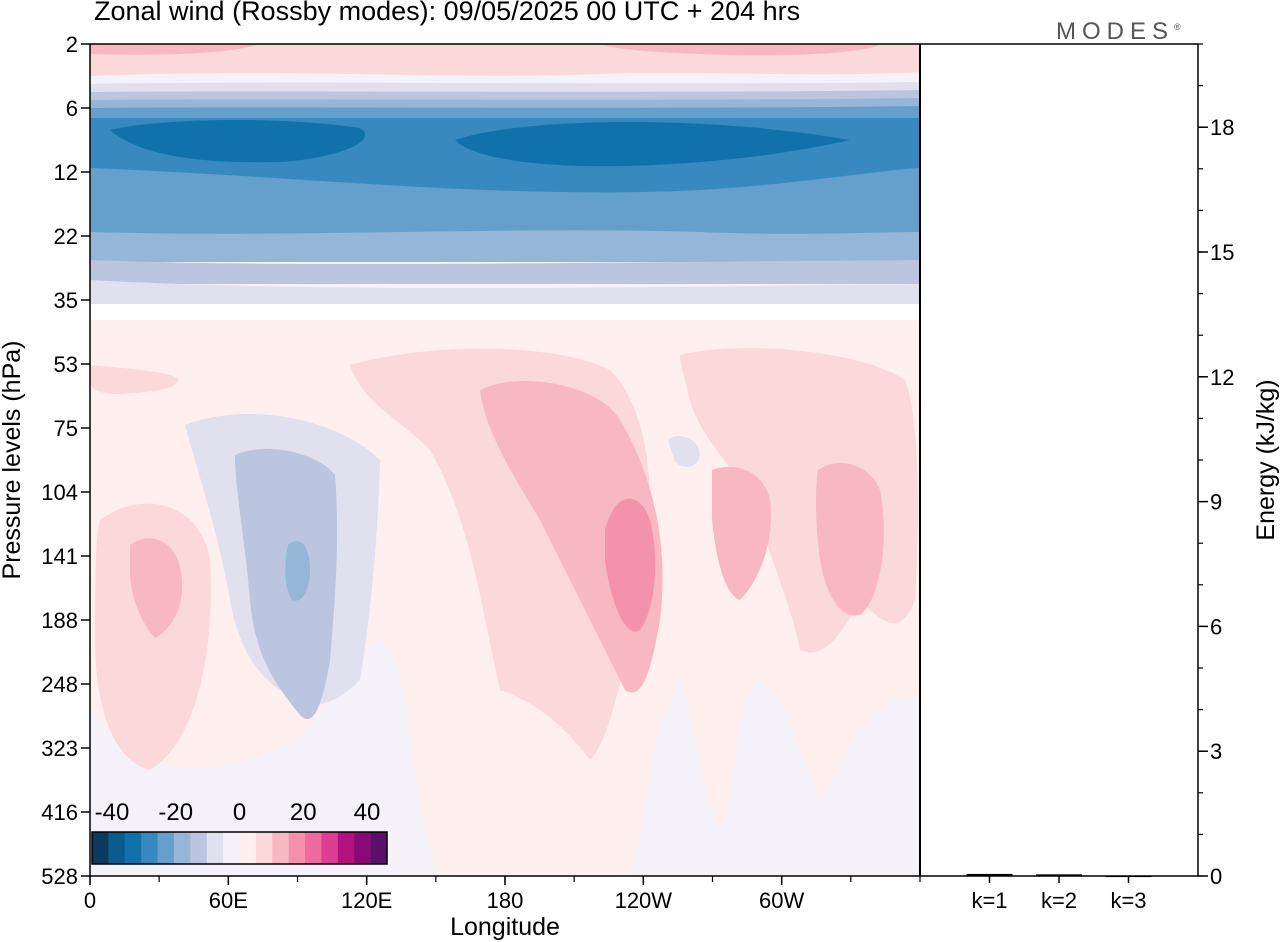  What do you see at coordinates (505, 900) in the screenshot?
I see `x-tick-label: 180` at bounding box center [505, 900].